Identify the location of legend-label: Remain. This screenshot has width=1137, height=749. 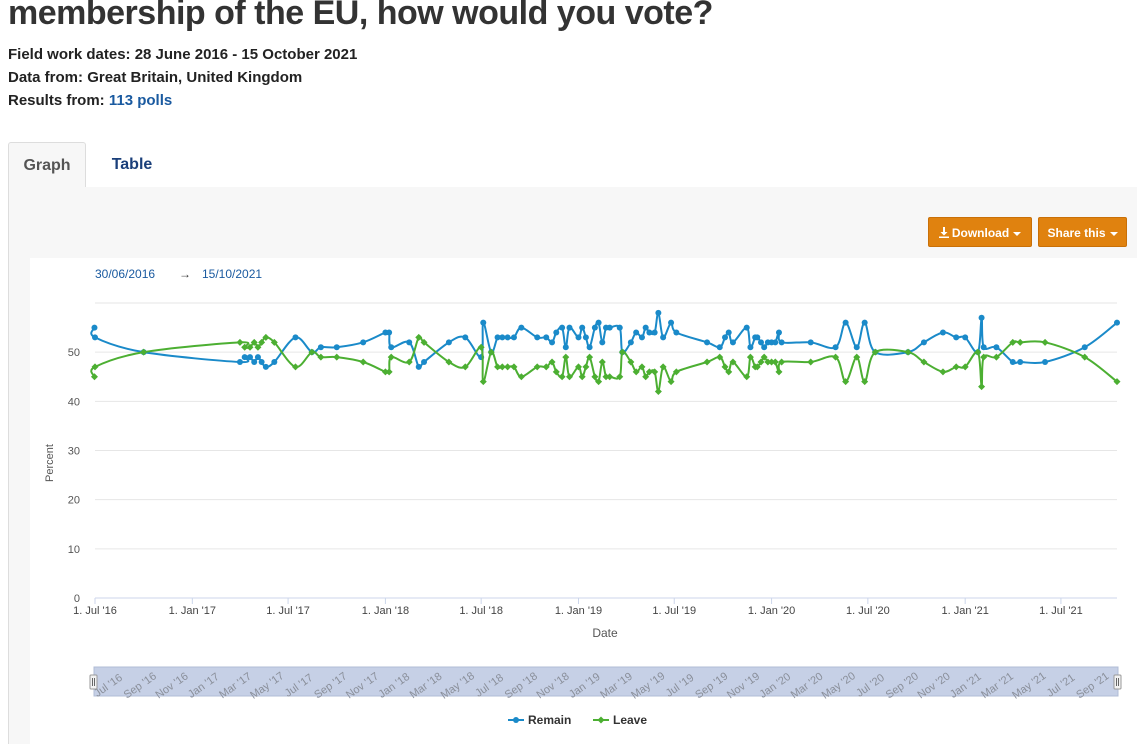
(549, 720).